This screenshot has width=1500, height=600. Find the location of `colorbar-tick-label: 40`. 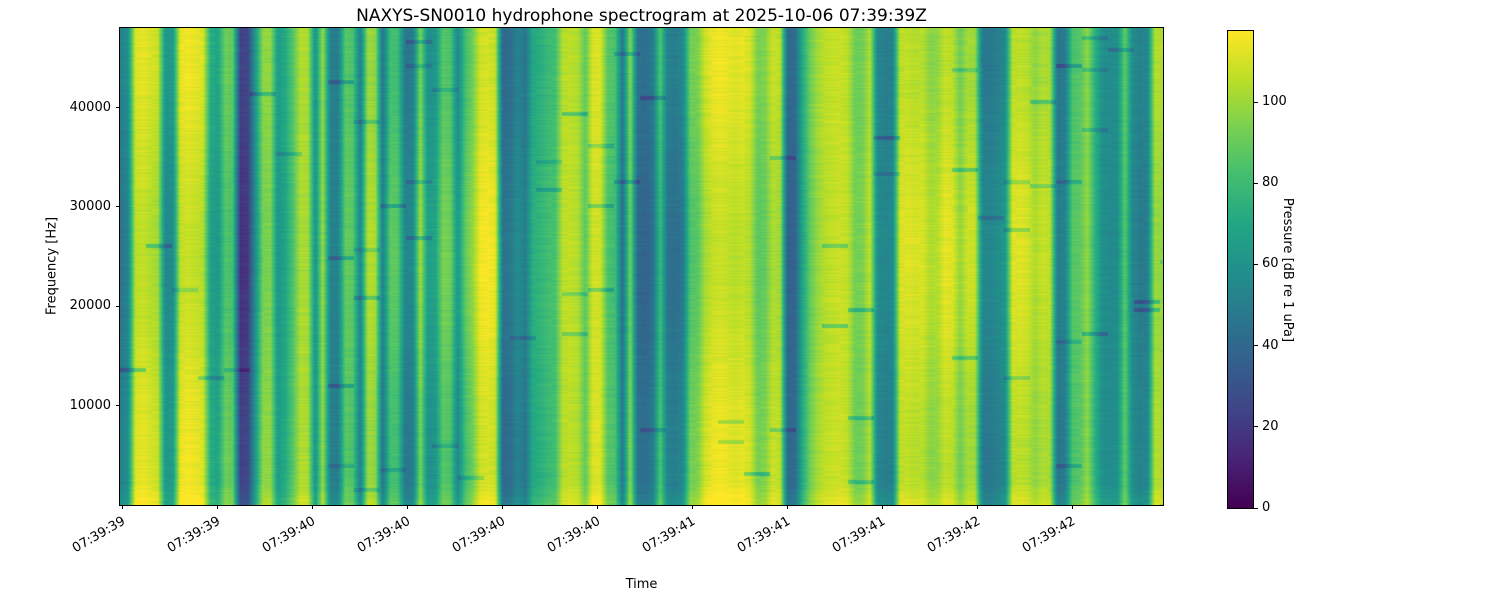

colorbar-tick-label: 40 is located at coordinates (1270, 345).